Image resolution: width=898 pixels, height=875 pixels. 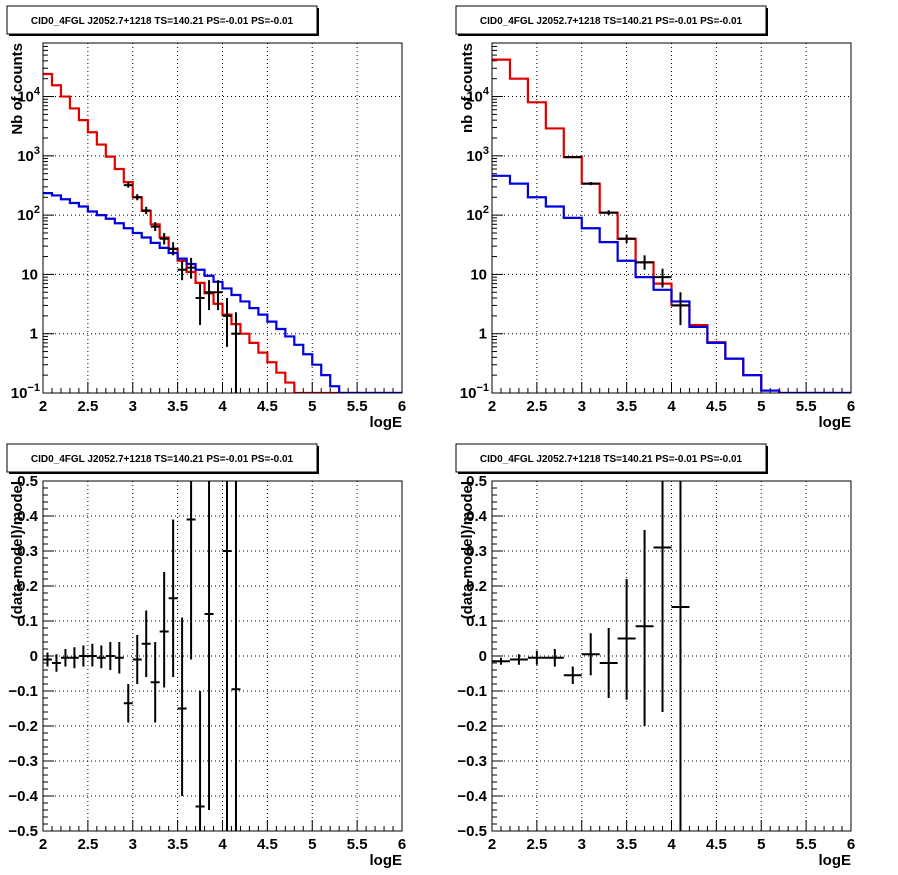 What do you see at coordinates (486, 151) in the screenshot?
I see `y-tick-exponent: 3` at bounding box center [486, 151].